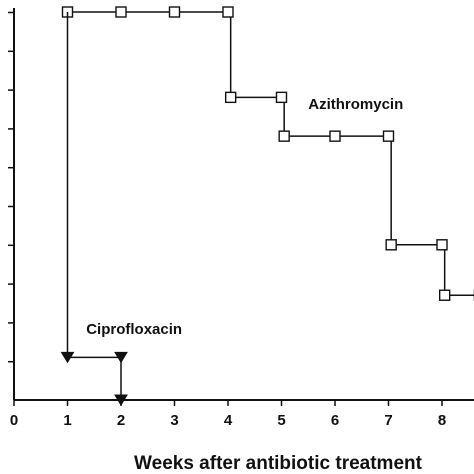 Image resolution: width=474 pixels, height=474 pixels. I want to click on x-tick-label: 1, so click(67, 420).